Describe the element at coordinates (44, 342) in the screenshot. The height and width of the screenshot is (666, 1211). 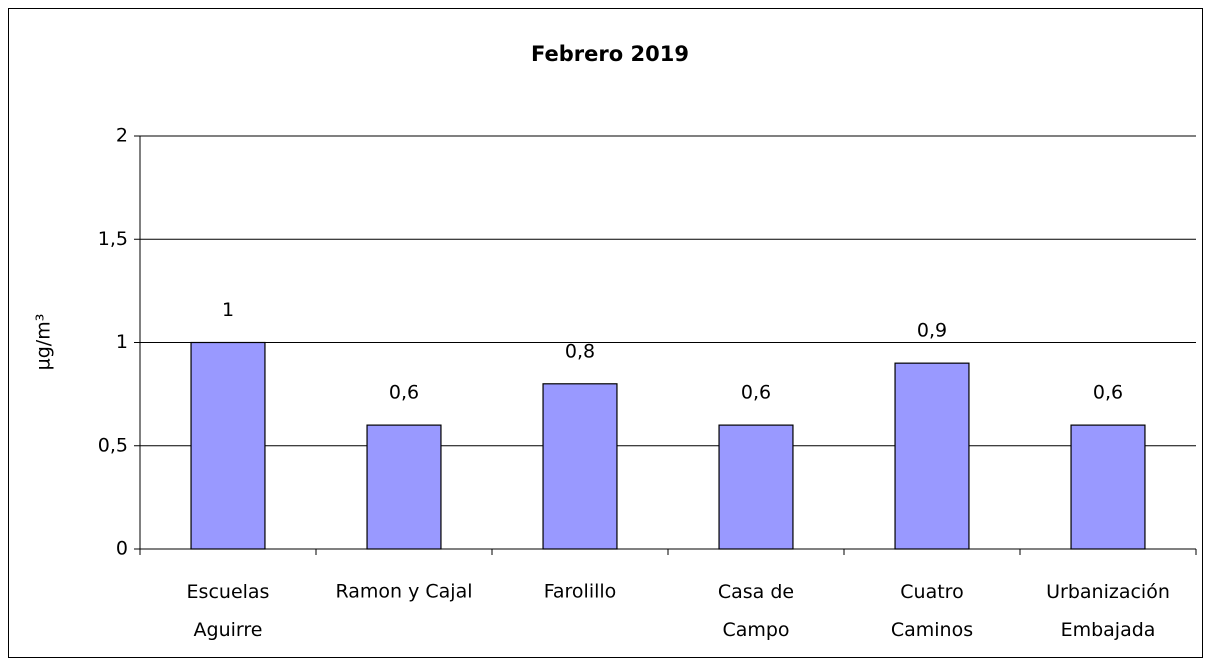
I see `y-axis-label: µg/m³` at that location.